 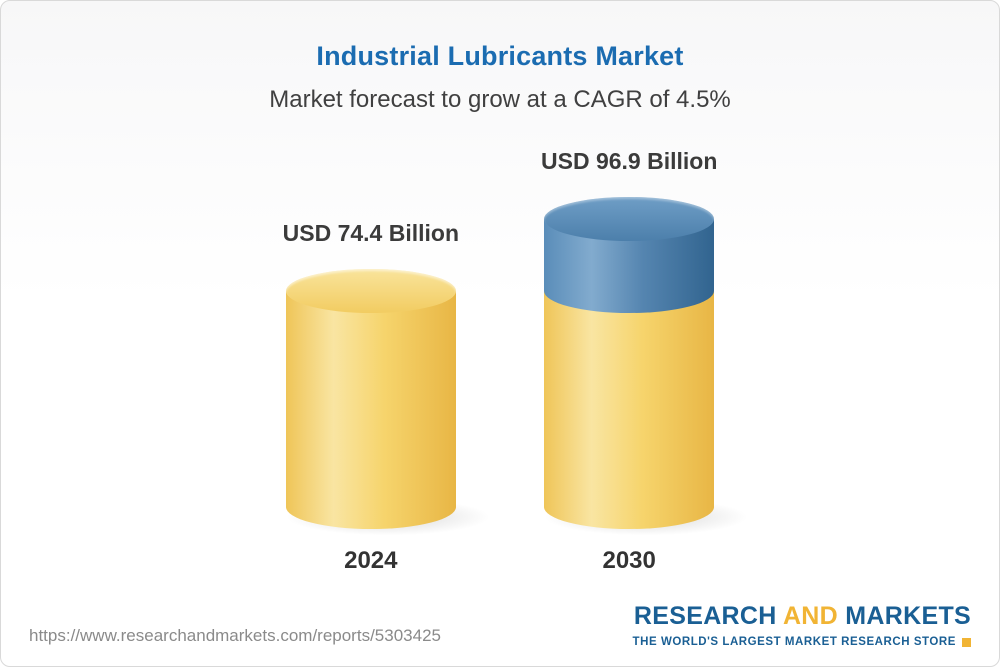 What do you see at coordinates (629, 561) in the screenshot?
I see `category-label-2030: 2030` at bounding box center [629, 561].